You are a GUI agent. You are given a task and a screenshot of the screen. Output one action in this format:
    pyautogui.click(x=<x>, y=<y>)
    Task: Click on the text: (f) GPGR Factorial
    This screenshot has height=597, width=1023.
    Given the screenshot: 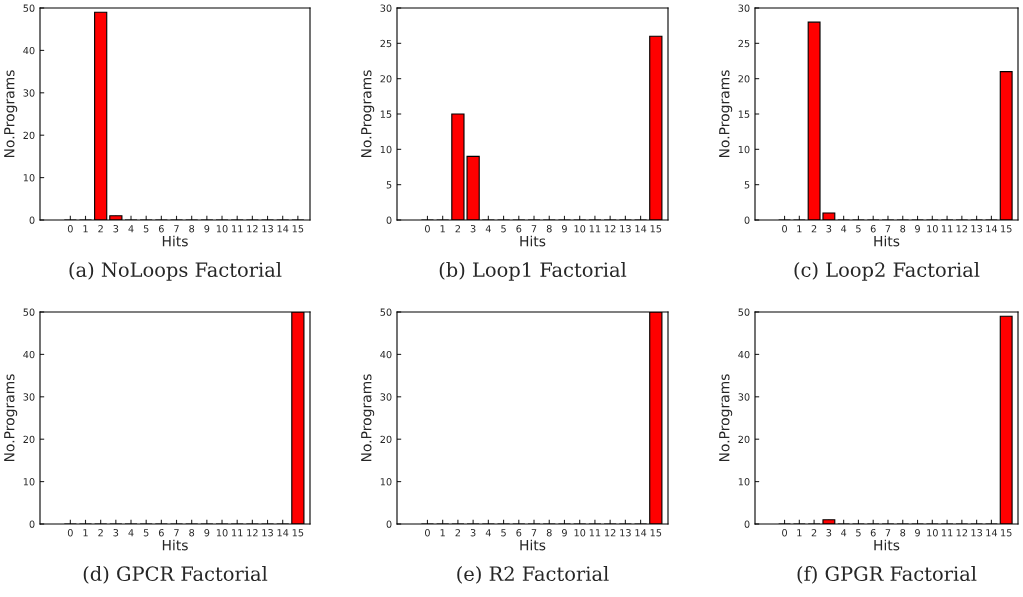 What is the action you would take?
    pyautogui.click(x=887, y=575)
    